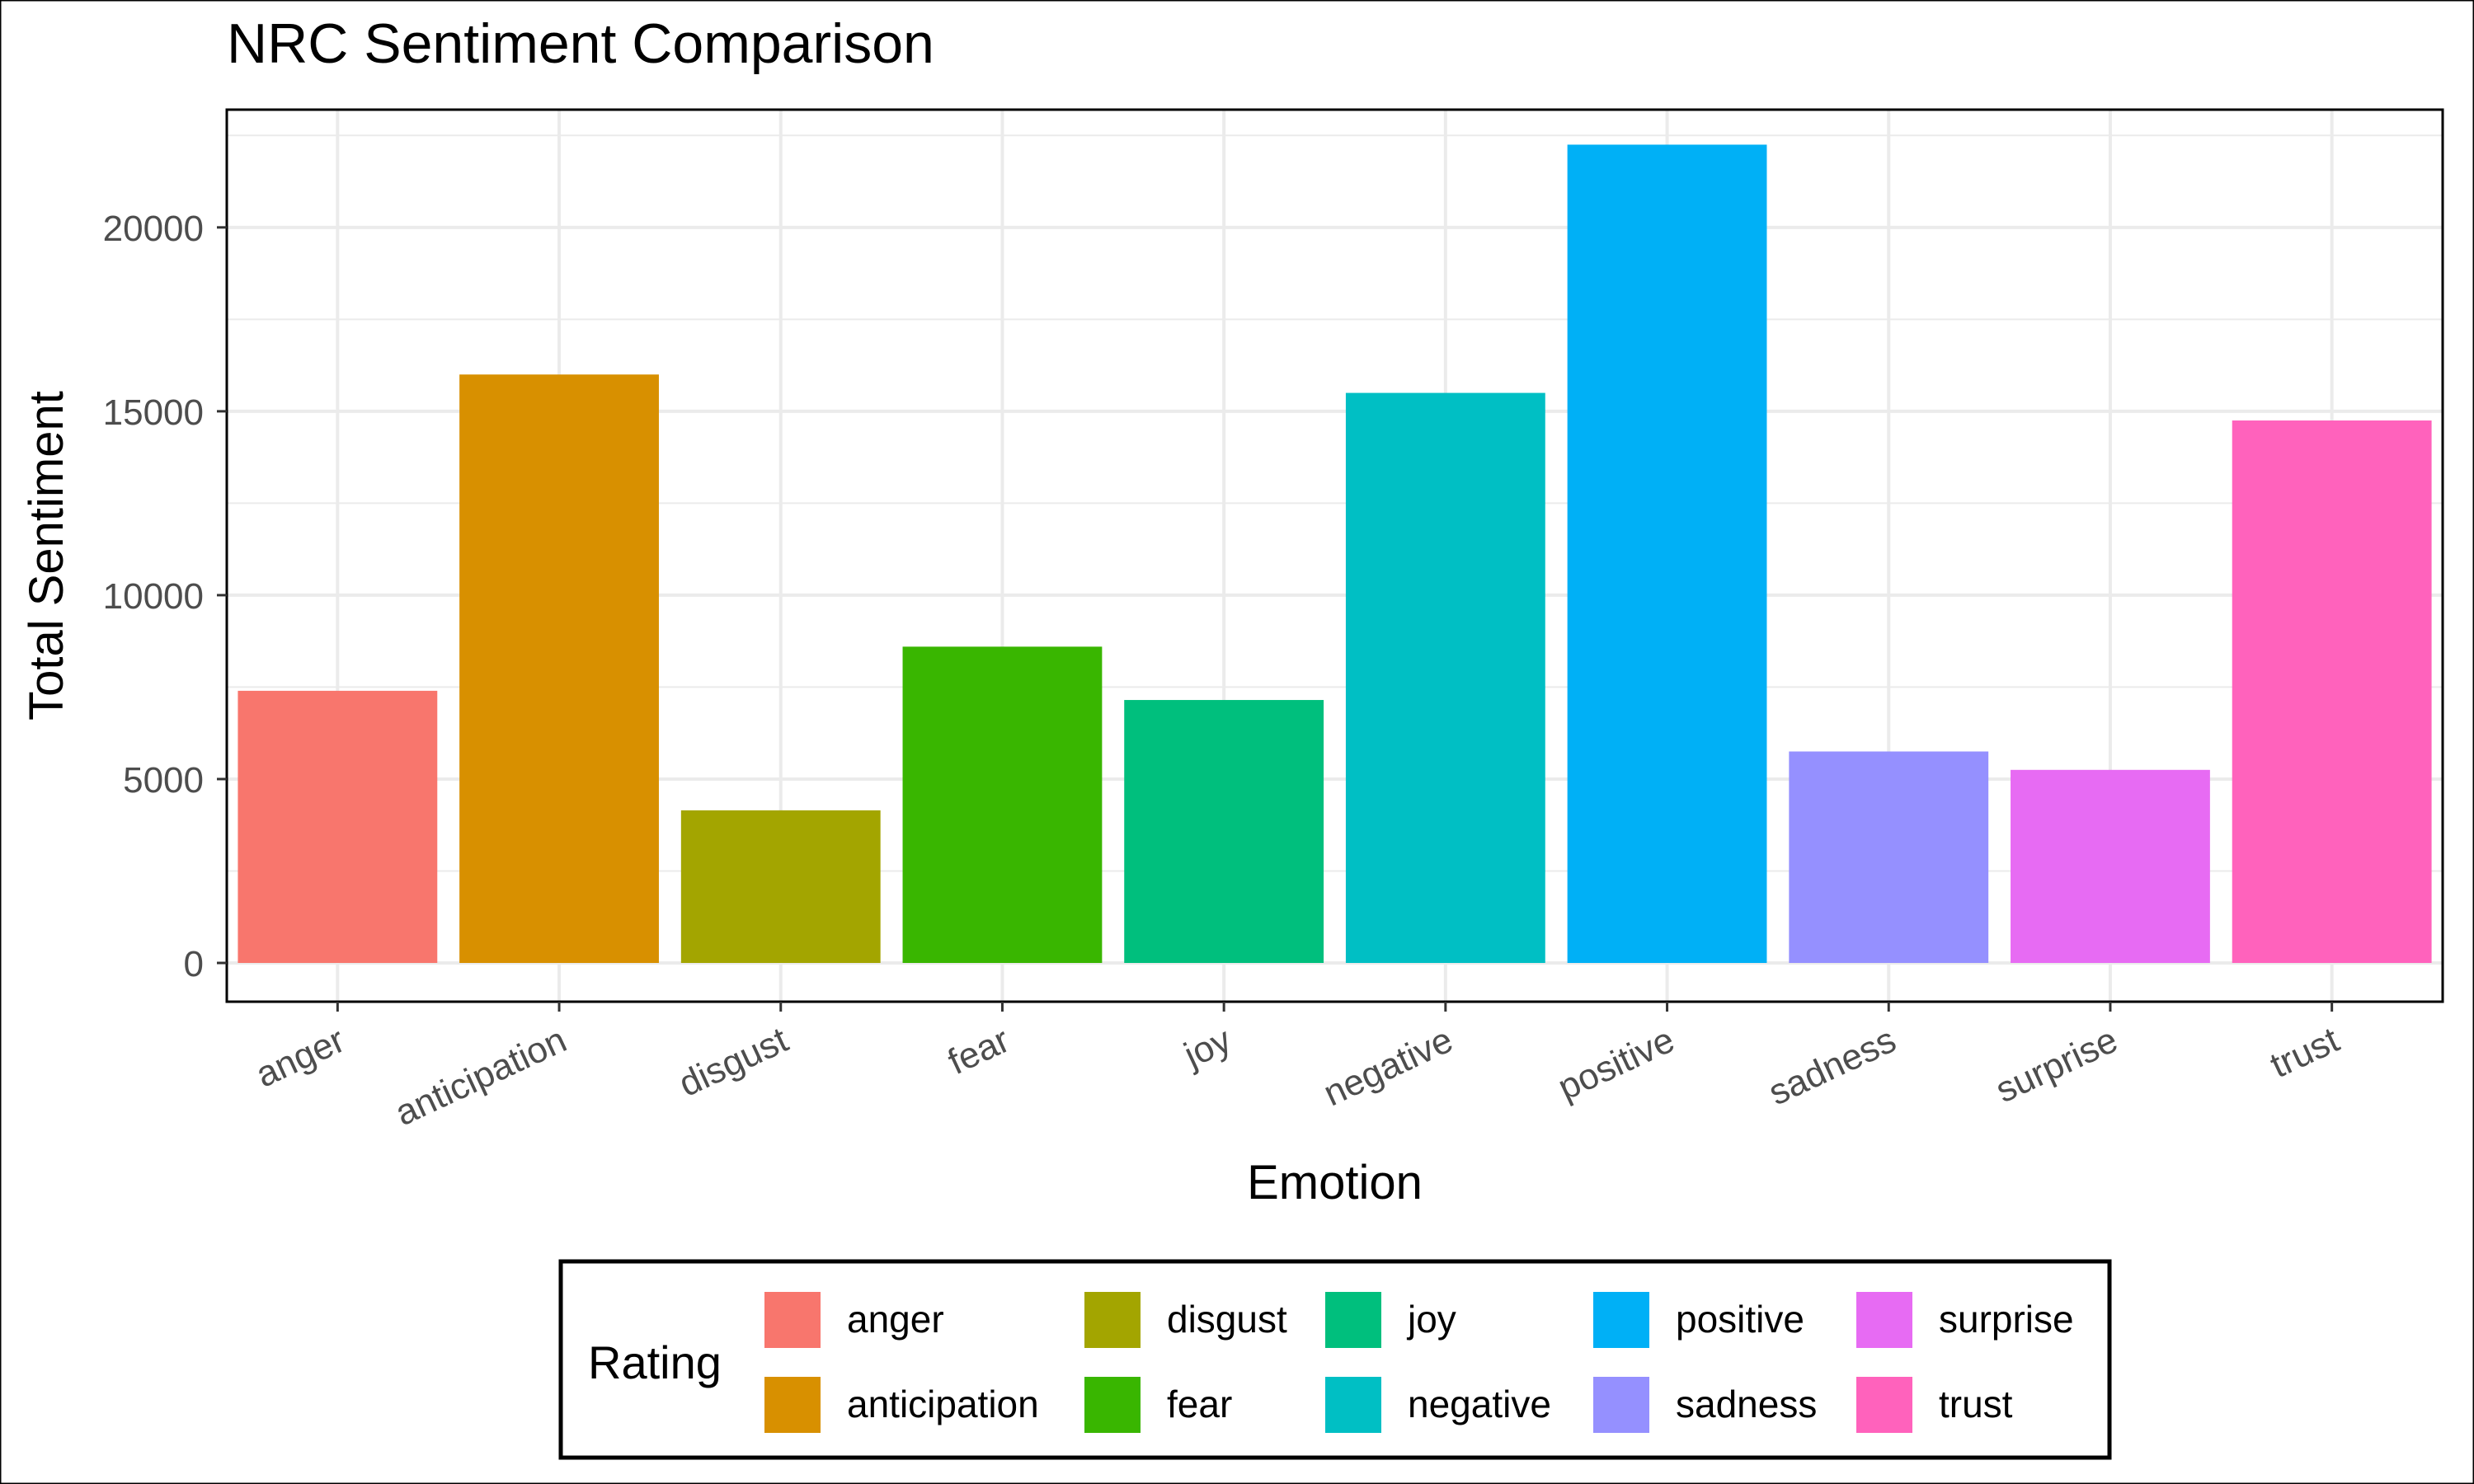  I want to click on legend-swatch-joy, so click(1353, 1320).